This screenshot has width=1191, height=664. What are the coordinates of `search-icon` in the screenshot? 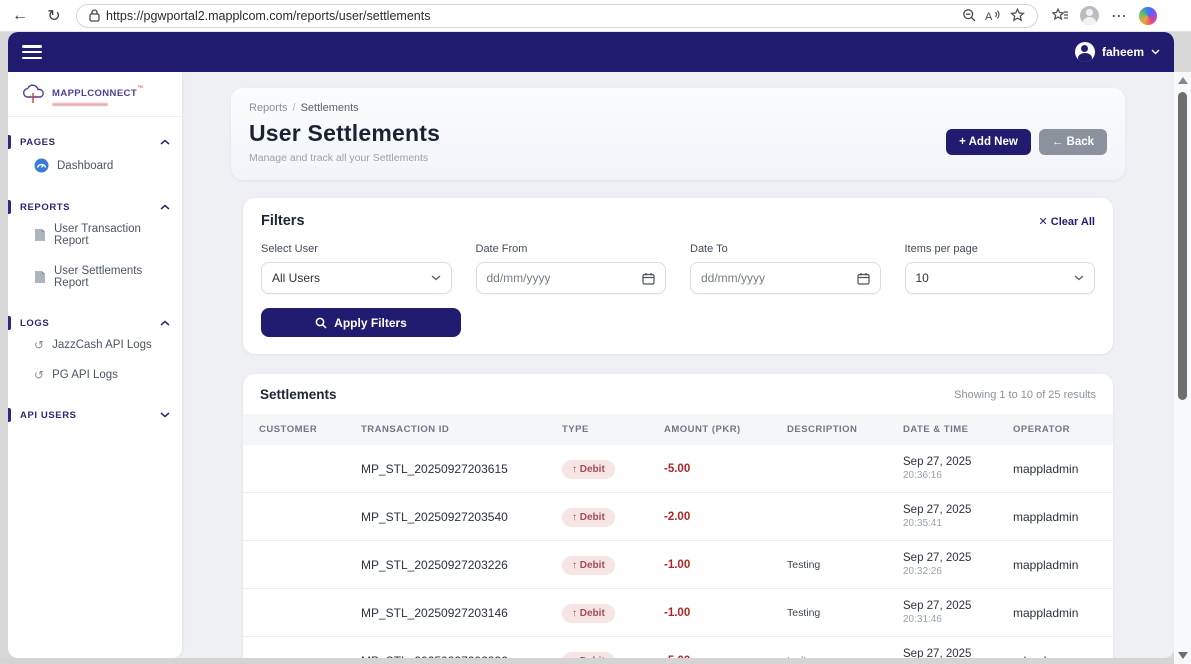 It's located at (321, 323).